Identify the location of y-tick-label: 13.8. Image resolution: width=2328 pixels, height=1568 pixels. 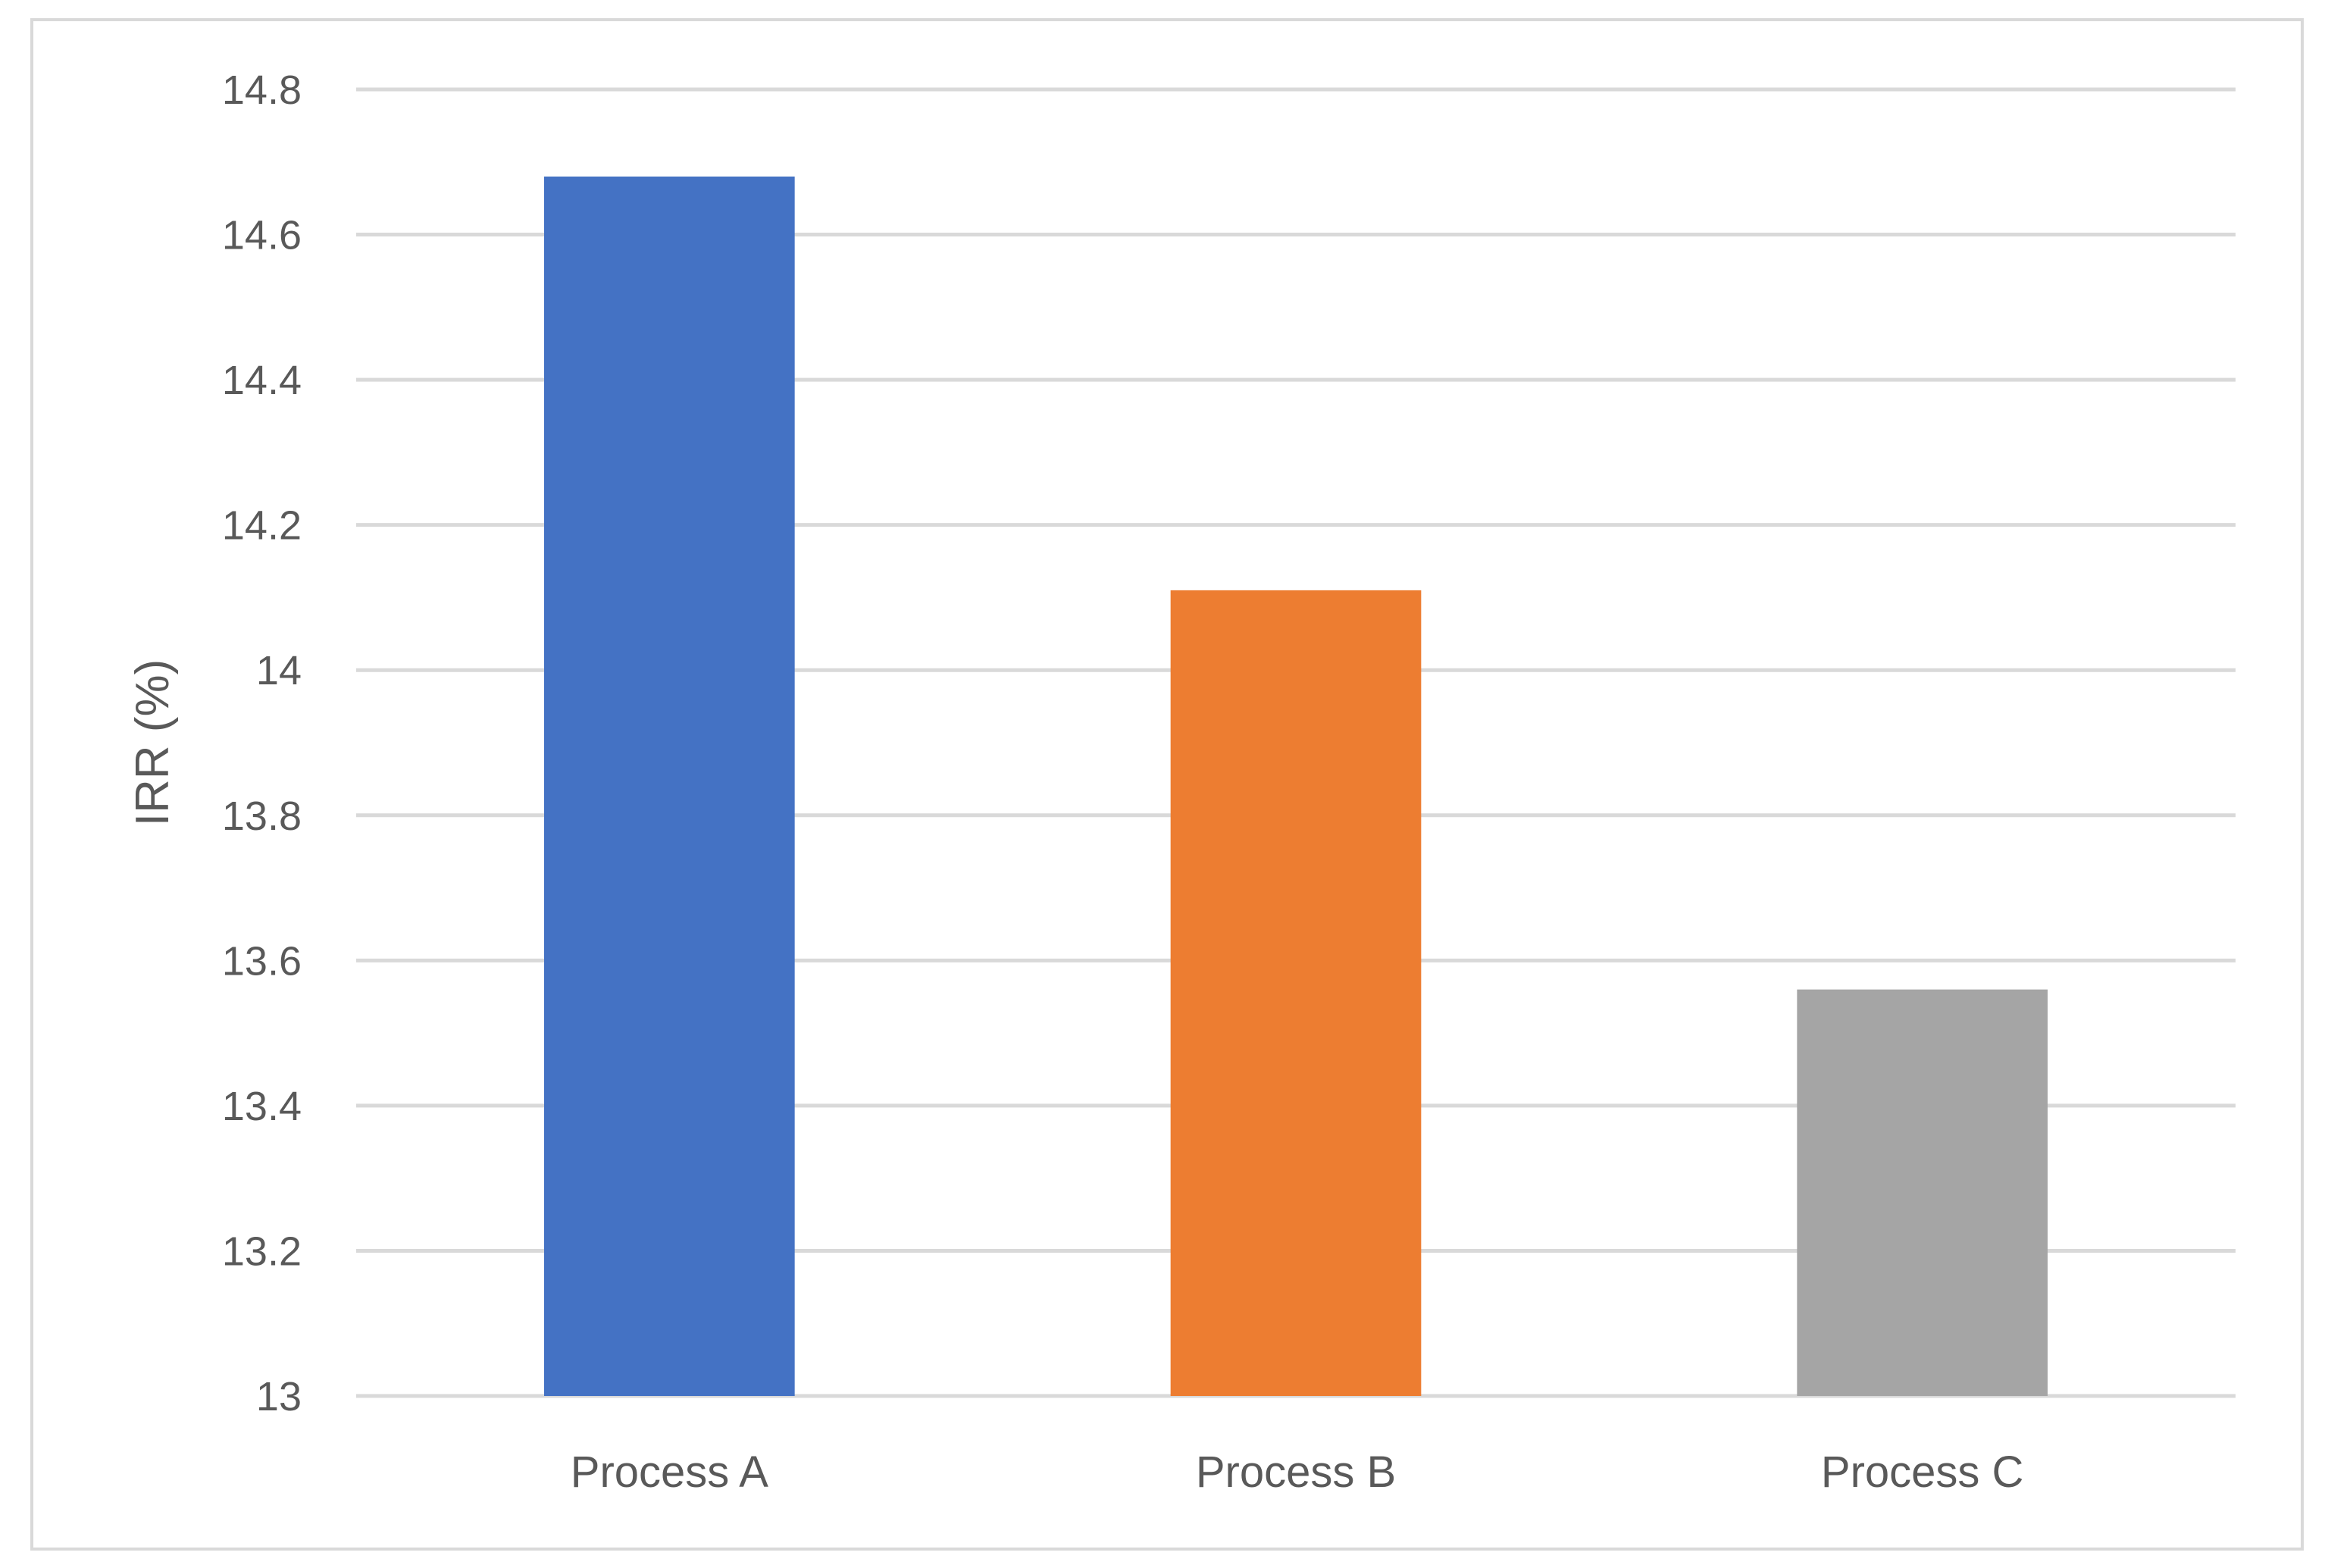
(262, 816).